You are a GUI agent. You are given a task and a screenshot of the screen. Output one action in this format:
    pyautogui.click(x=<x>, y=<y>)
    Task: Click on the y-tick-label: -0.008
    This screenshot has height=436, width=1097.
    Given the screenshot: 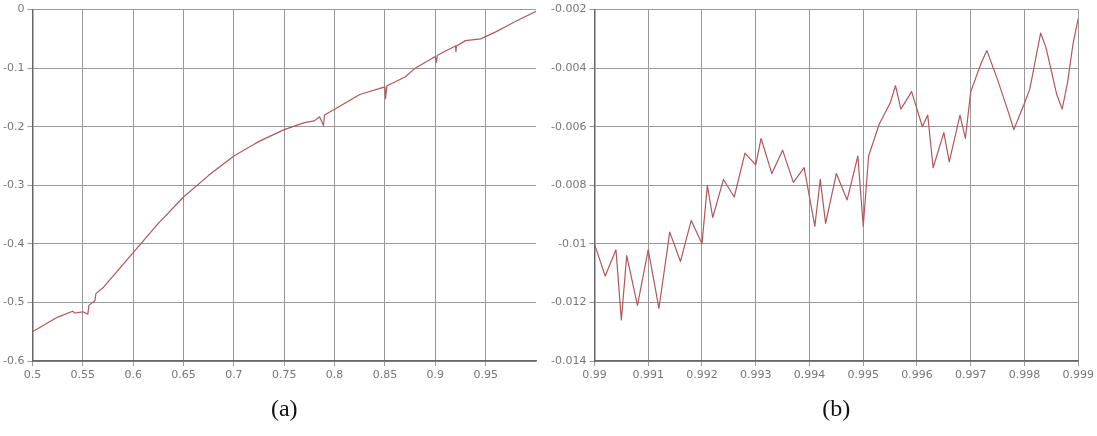 What is the action you would take?
    pyautogui.click(x=568, y=185)
    